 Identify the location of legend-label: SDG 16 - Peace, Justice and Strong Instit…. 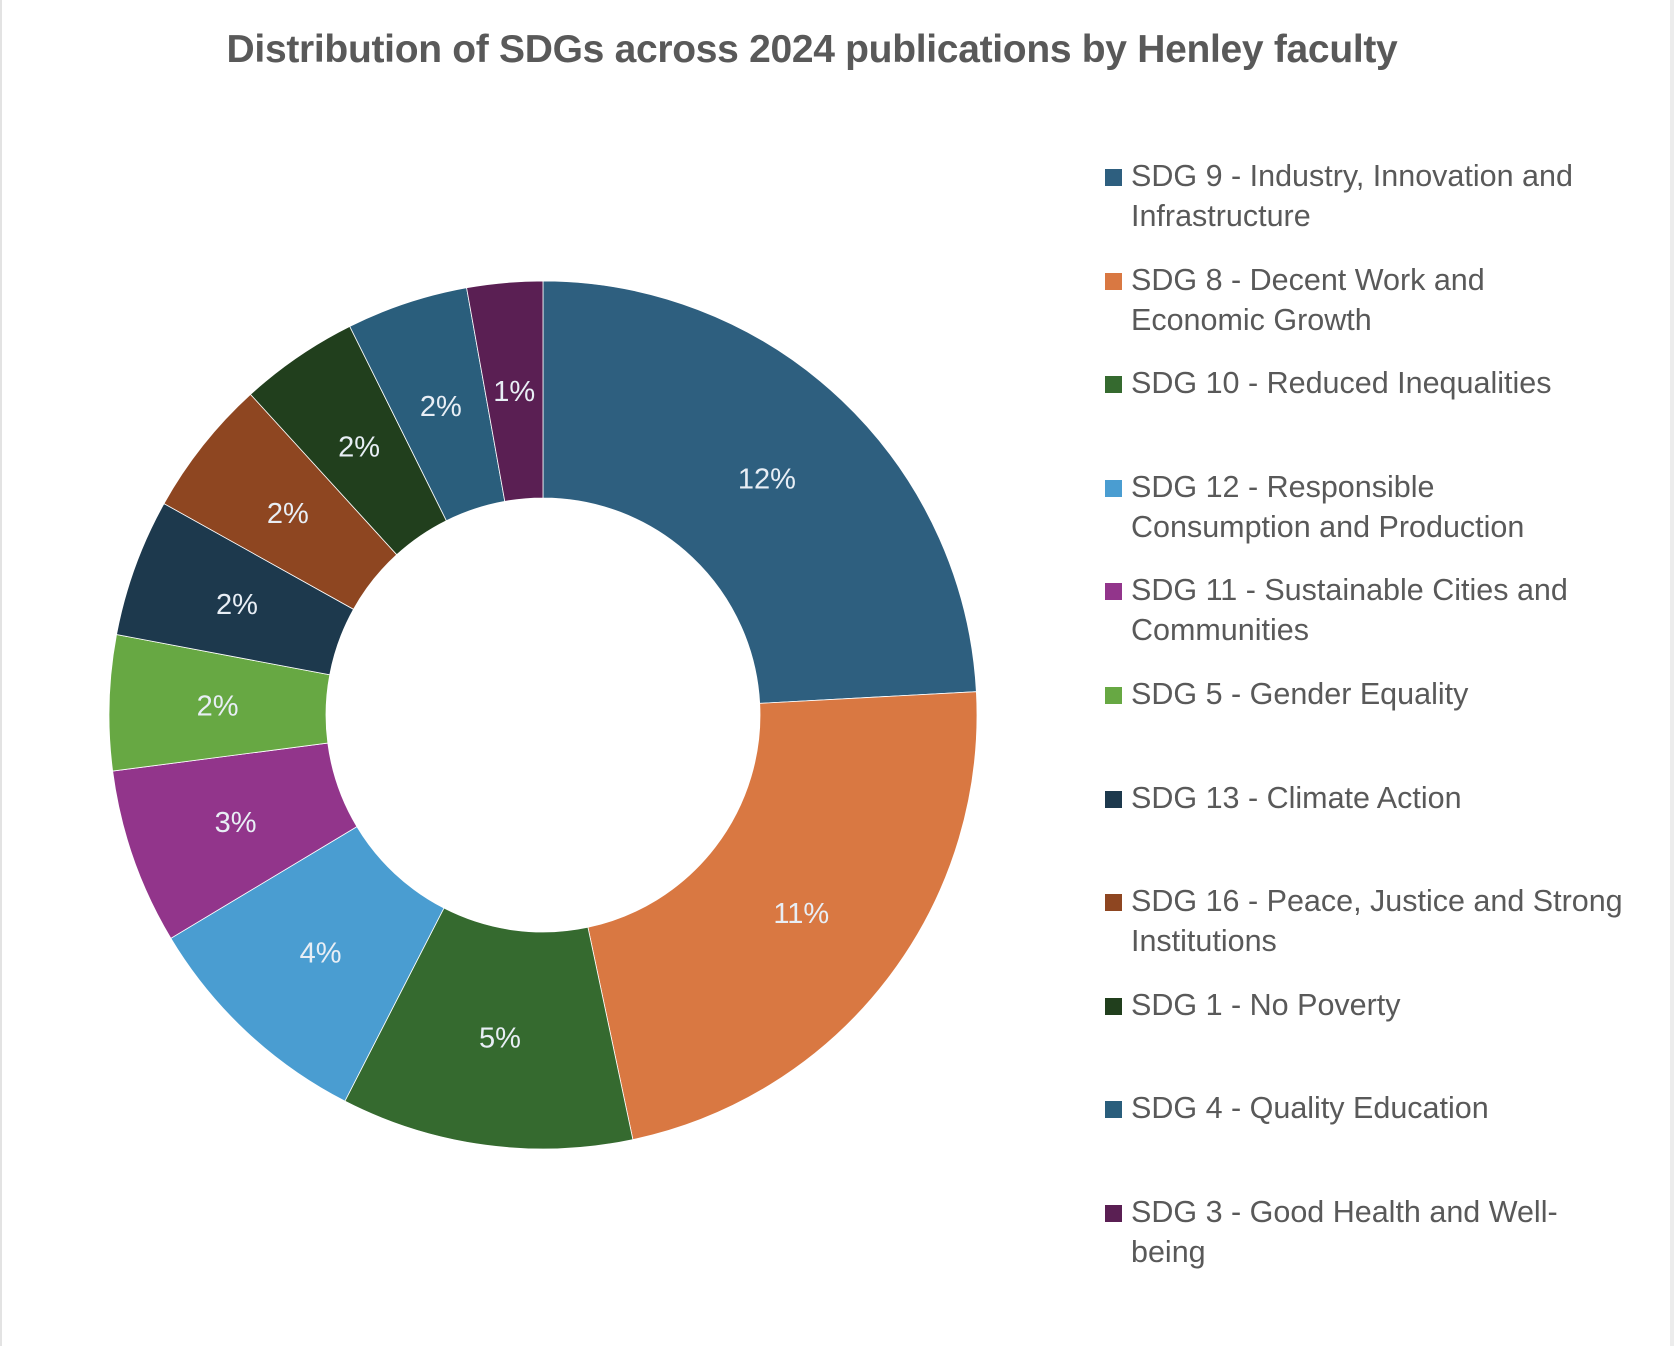
(1396, 921).